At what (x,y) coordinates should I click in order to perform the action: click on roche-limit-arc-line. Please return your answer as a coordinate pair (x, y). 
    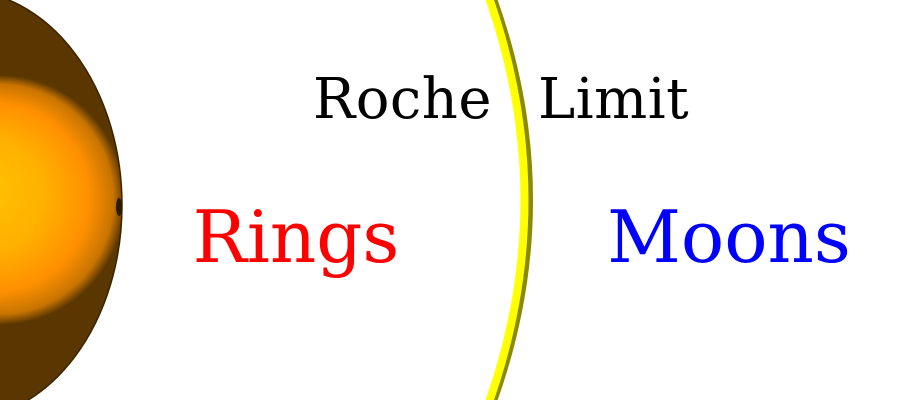
    Looking at the image, I should click on (507, 200).